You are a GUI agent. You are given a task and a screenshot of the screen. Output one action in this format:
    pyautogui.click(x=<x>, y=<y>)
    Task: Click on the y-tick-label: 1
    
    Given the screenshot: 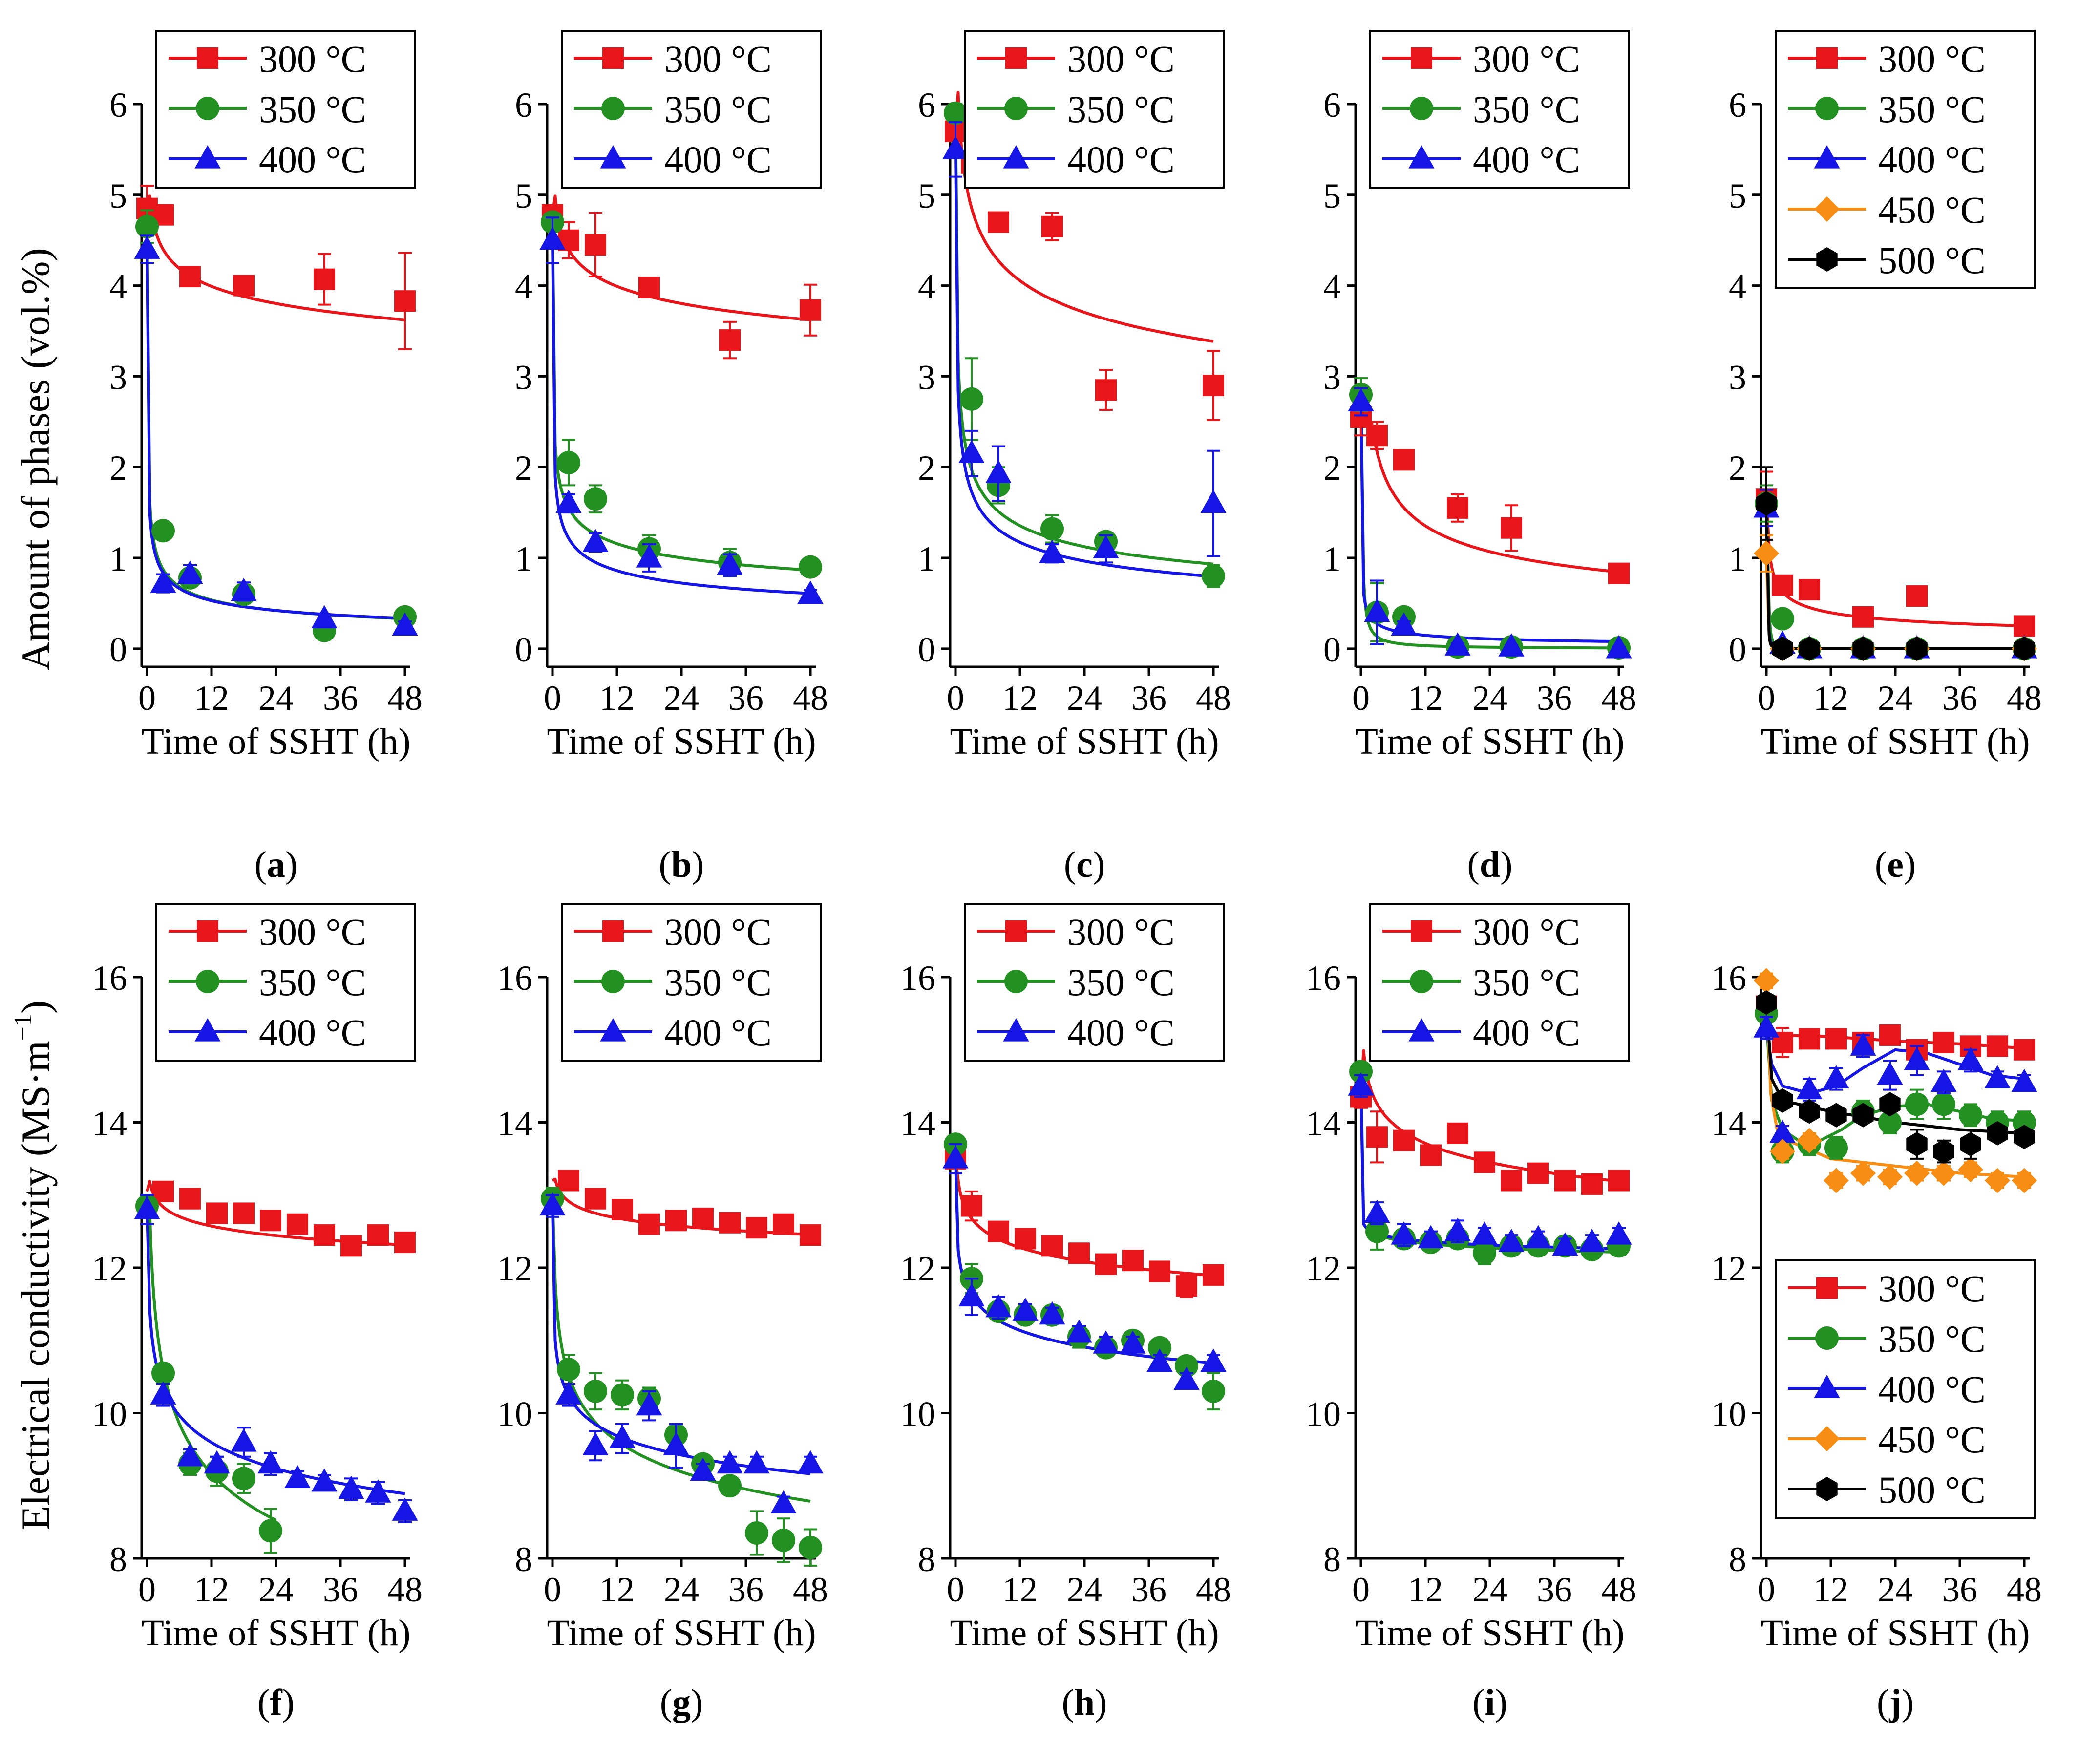 What is the action you would take?
    pyautogui.click(x=1737, y=558)
    